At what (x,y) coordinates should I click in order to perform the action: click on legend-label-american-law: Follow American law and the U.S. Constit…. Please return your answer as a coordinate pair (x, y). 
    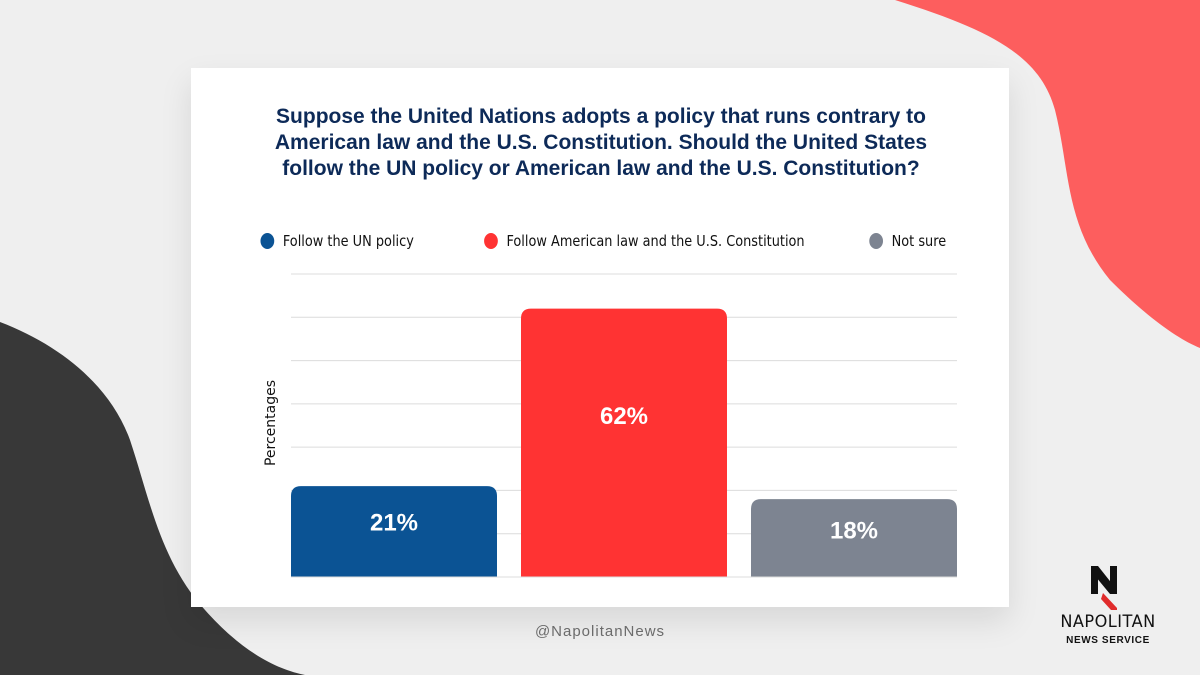
    Looking at the image, I should click on (655, 241).